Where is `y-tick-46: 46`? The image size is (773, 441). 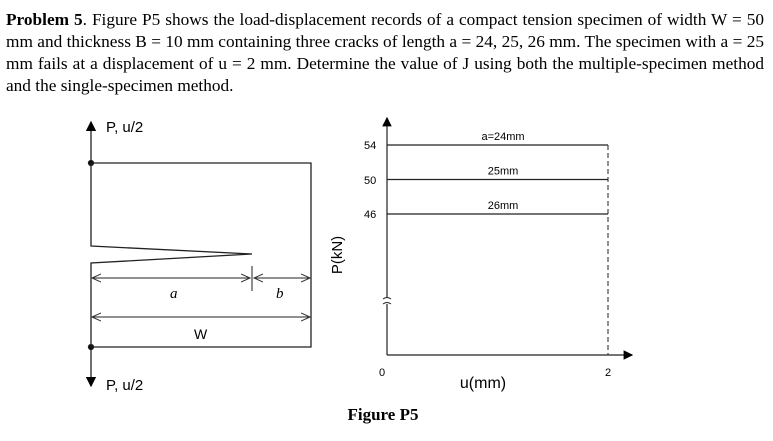
y-tick-46: 46 is located at coordinates (370, 215).